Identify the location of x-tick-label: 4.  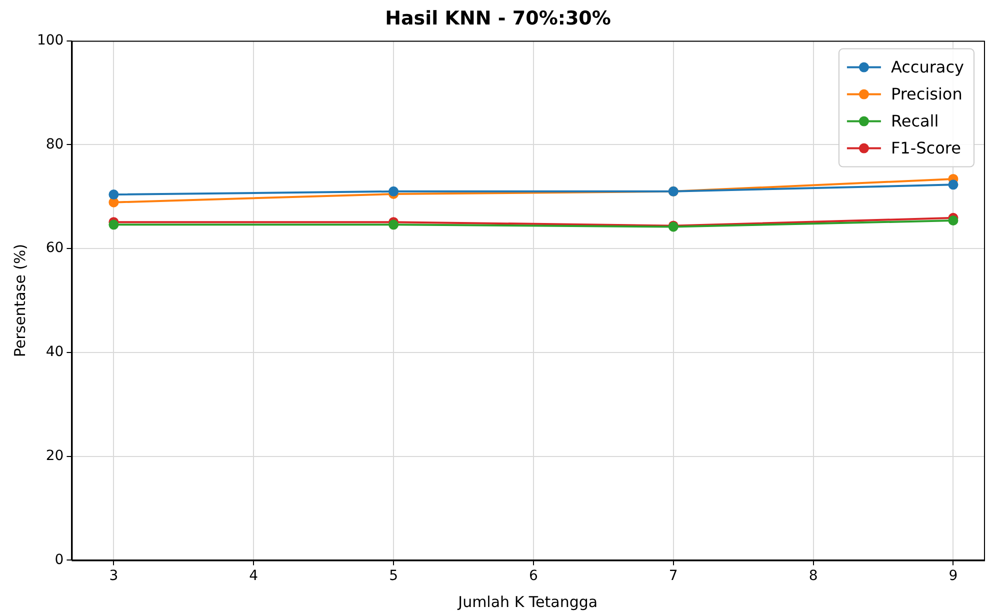
(253, 576).